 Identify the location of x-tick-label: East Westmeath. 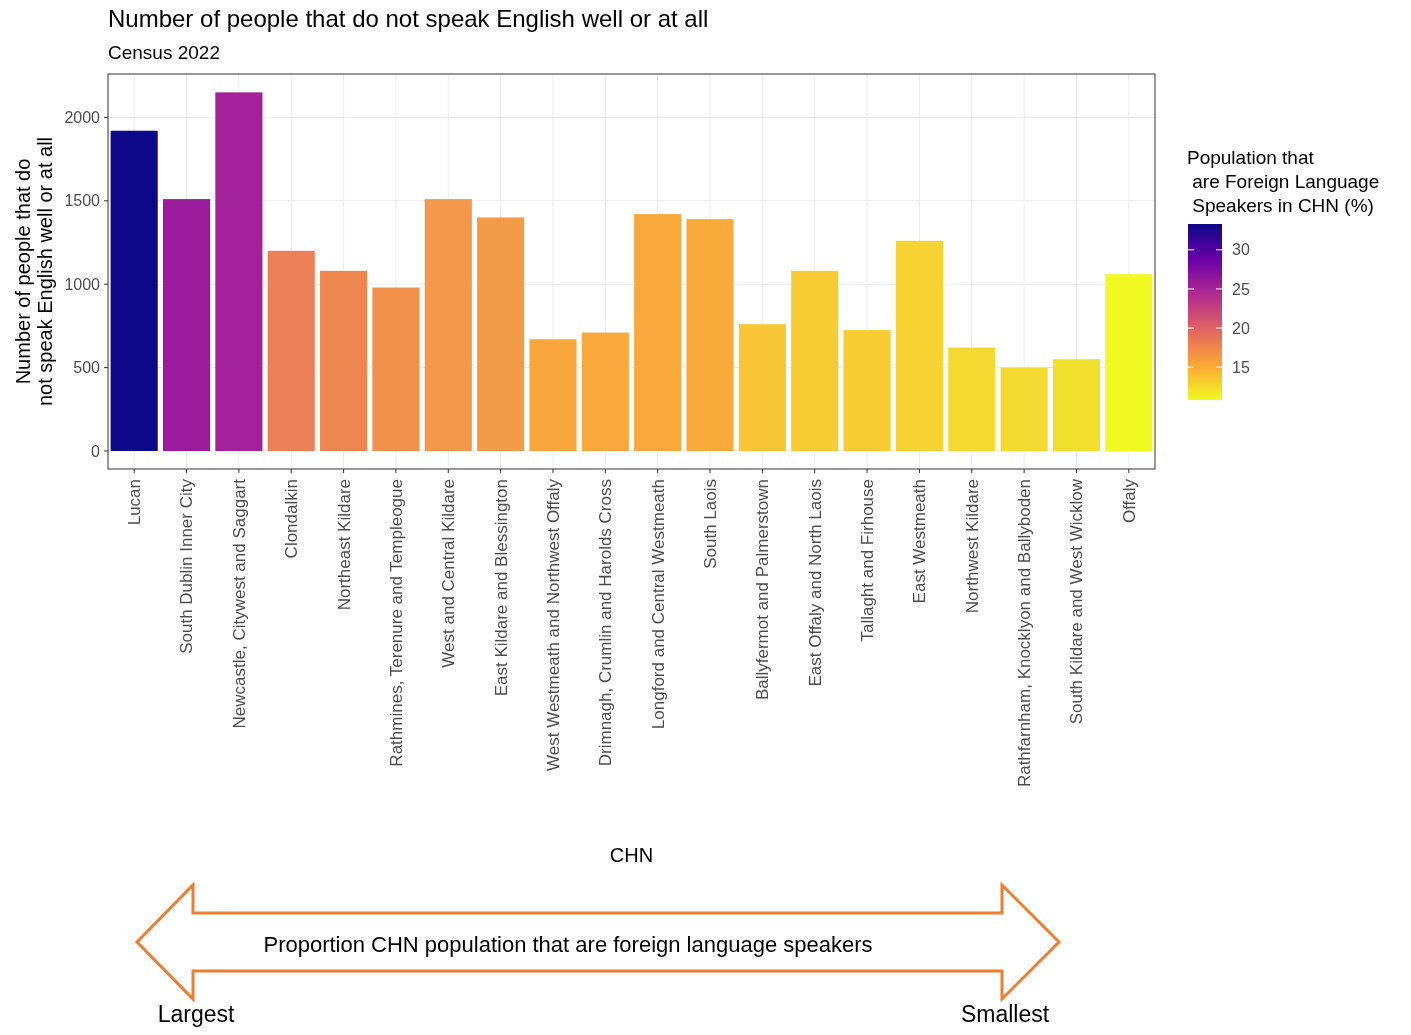
(920, 541).